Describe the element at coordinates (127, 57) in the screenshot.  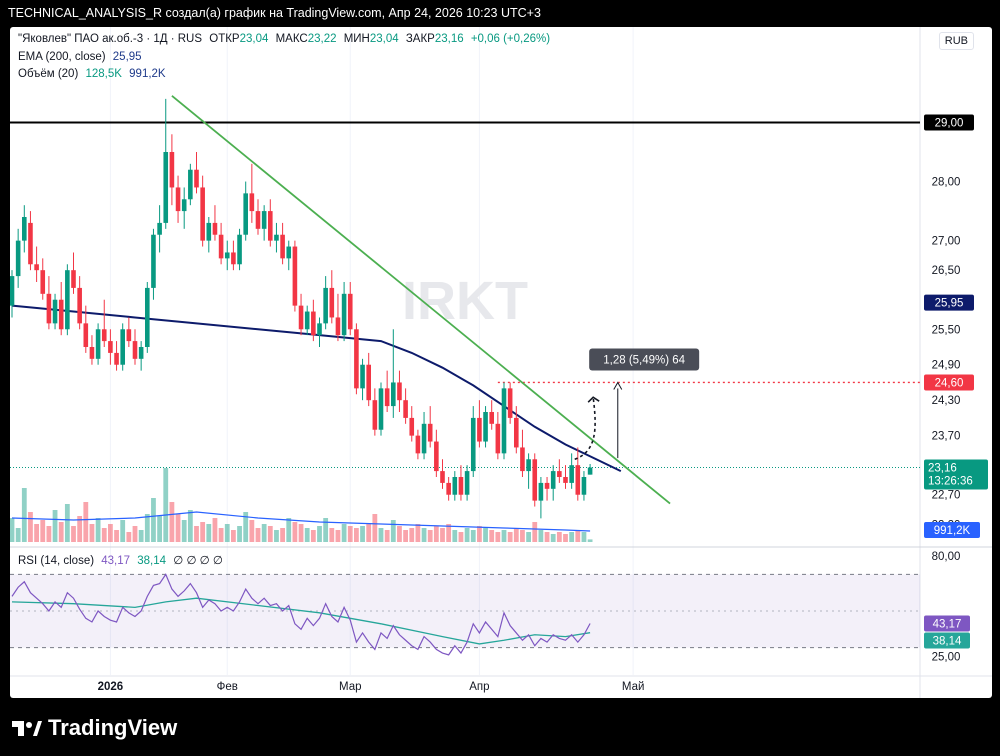
I see `ema-value: 25,95` at that location.